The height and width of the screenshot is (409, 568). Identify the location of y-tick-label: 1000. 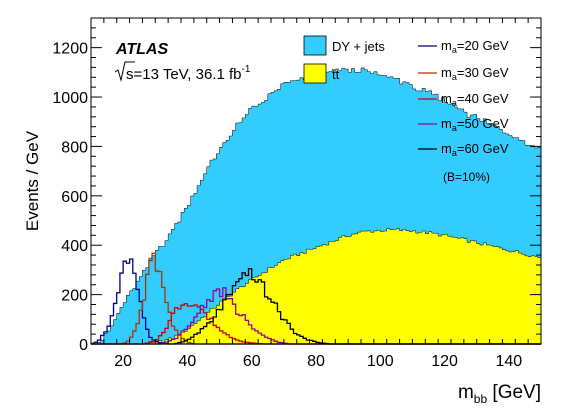
(70, 98).